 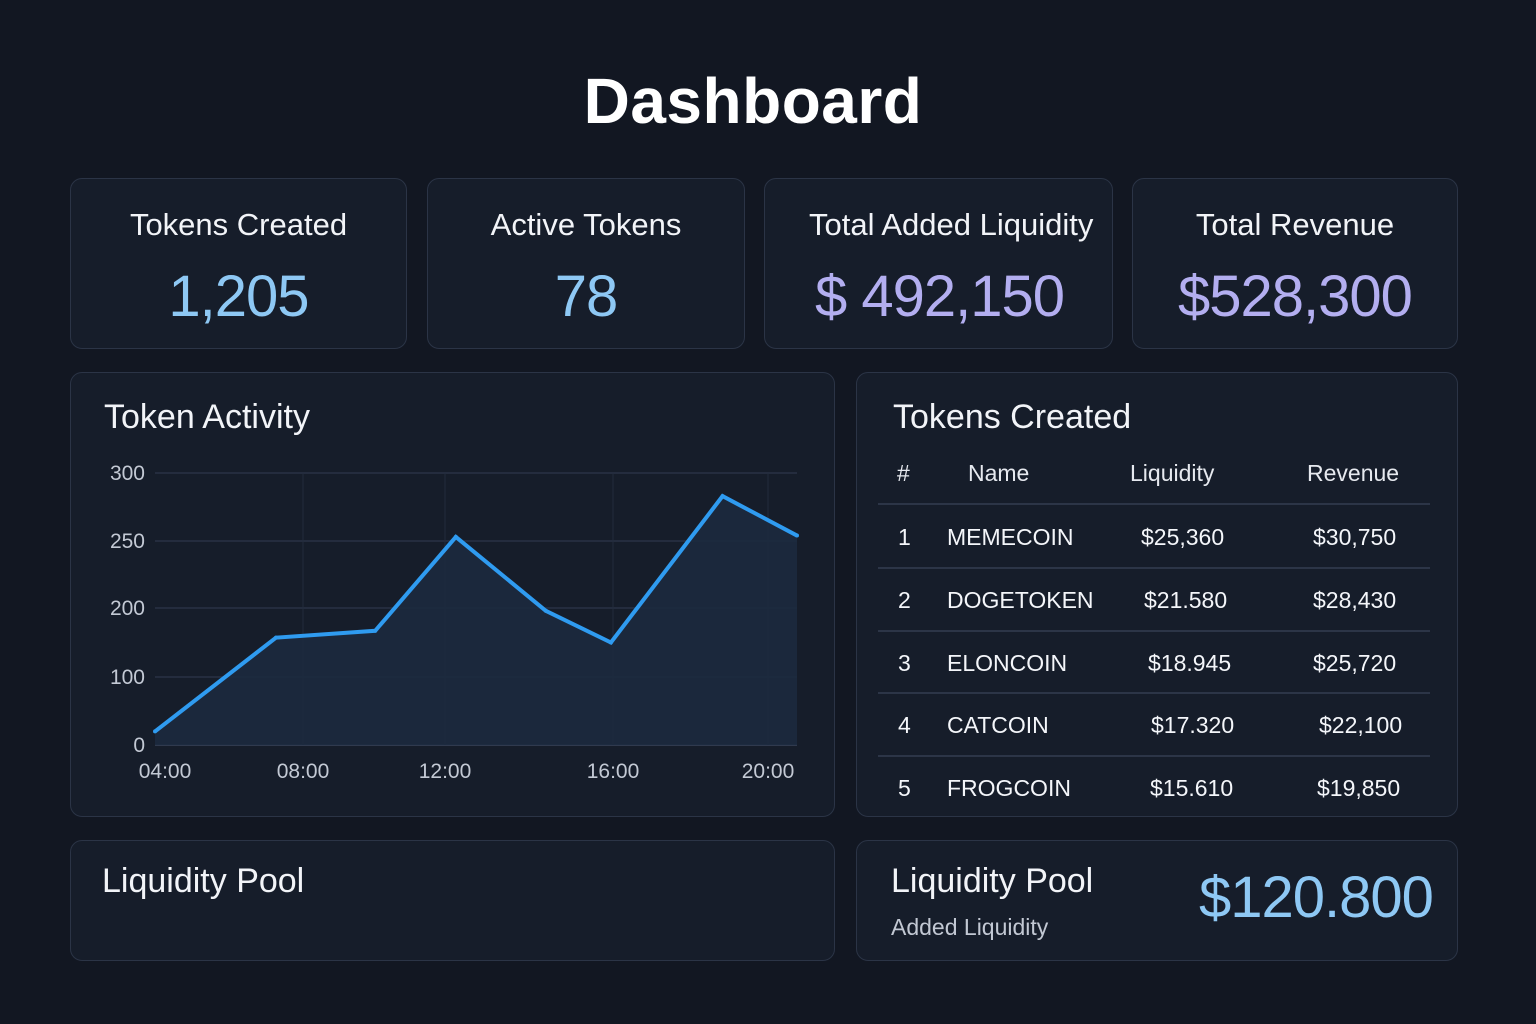 I want to click on cell-name: MEMECOIN, so click(x=1010, y=537).